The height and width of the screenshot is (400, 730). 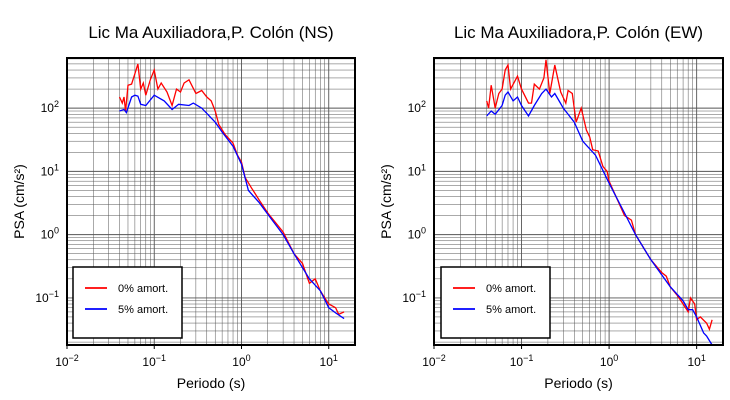 I want to click on chart-title: Lic Ma Auxiliadora,P. Colón (NS), so click(x=210, y=32).